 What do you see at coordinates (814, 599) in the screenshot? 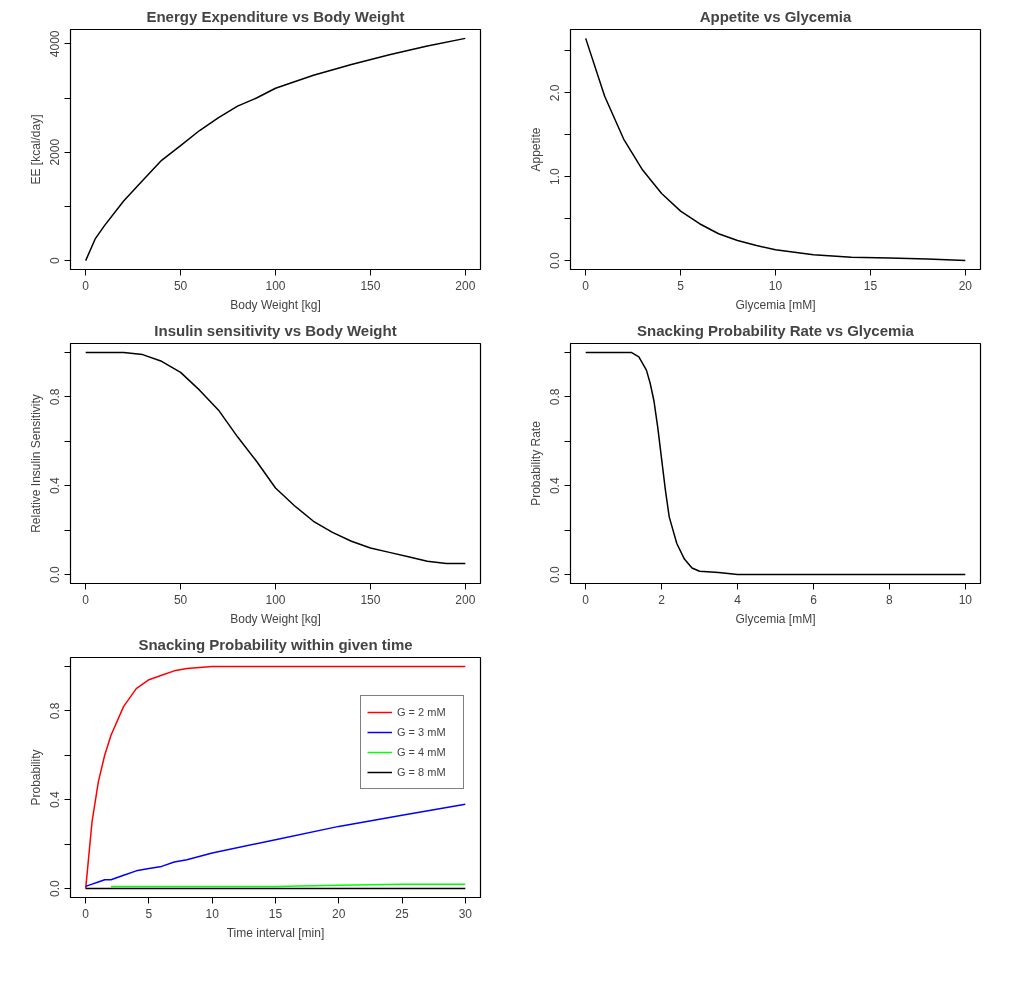
I see `x-tick-label: 6` at bounding box center [814, 599].